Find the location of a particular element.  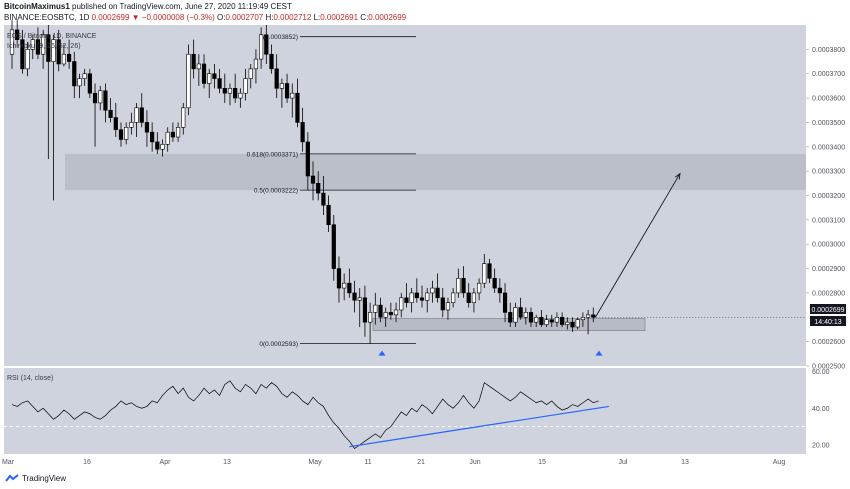

author-name: BitcoinMaximus1 is located at coordinates (37, 6).